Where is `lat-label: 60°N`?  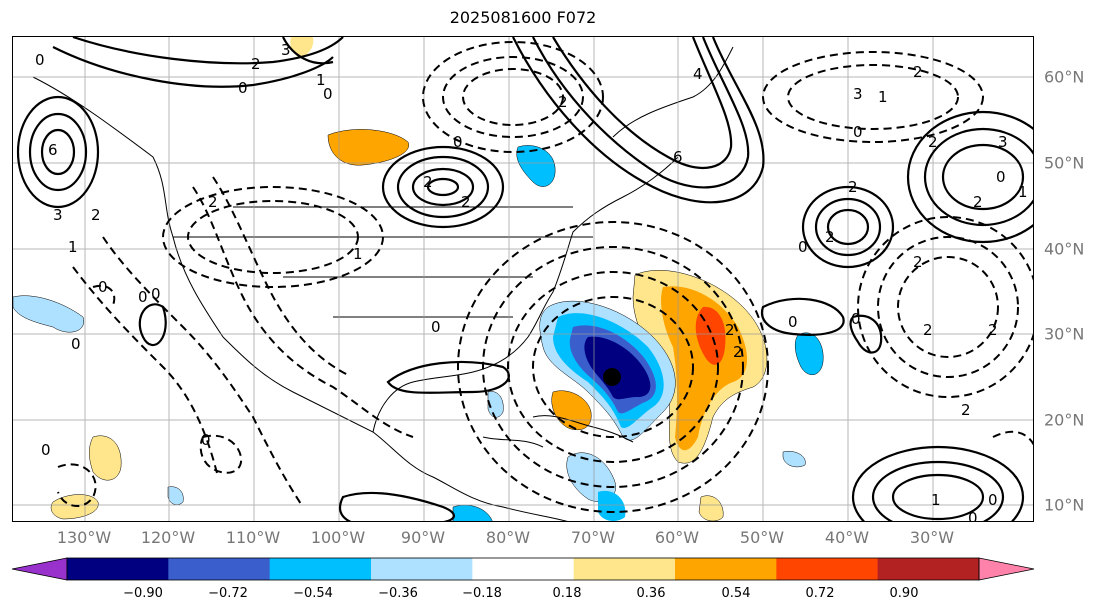
lat-label: 60°N is located at coordinates (1064, 77).